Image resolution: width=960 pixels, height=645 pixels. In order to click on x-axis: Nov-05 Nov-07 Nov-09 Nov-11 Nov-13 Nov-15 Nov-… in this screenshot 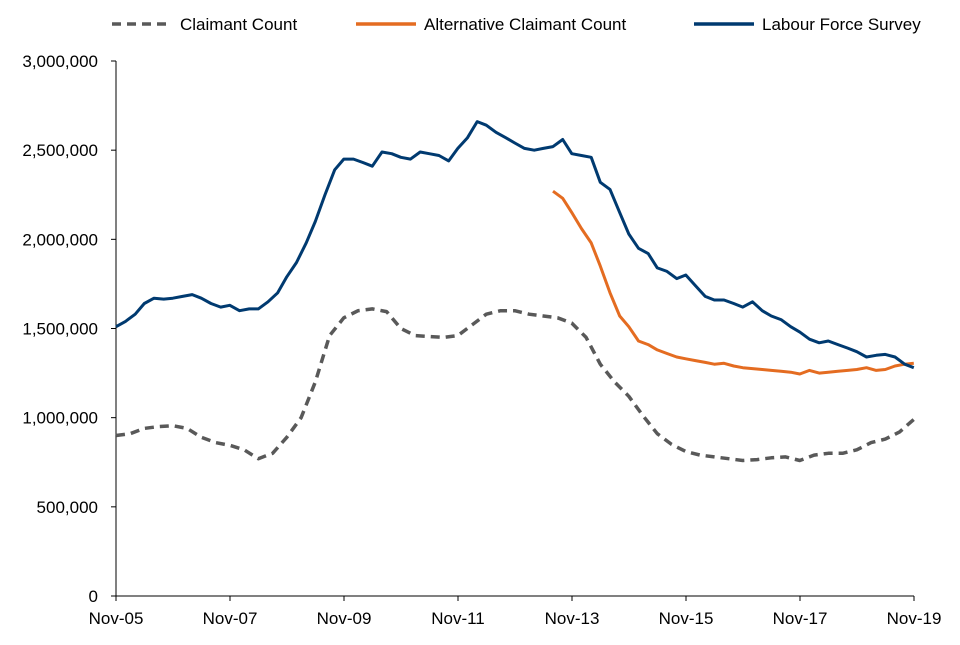, I will do `click(515, 611)`.